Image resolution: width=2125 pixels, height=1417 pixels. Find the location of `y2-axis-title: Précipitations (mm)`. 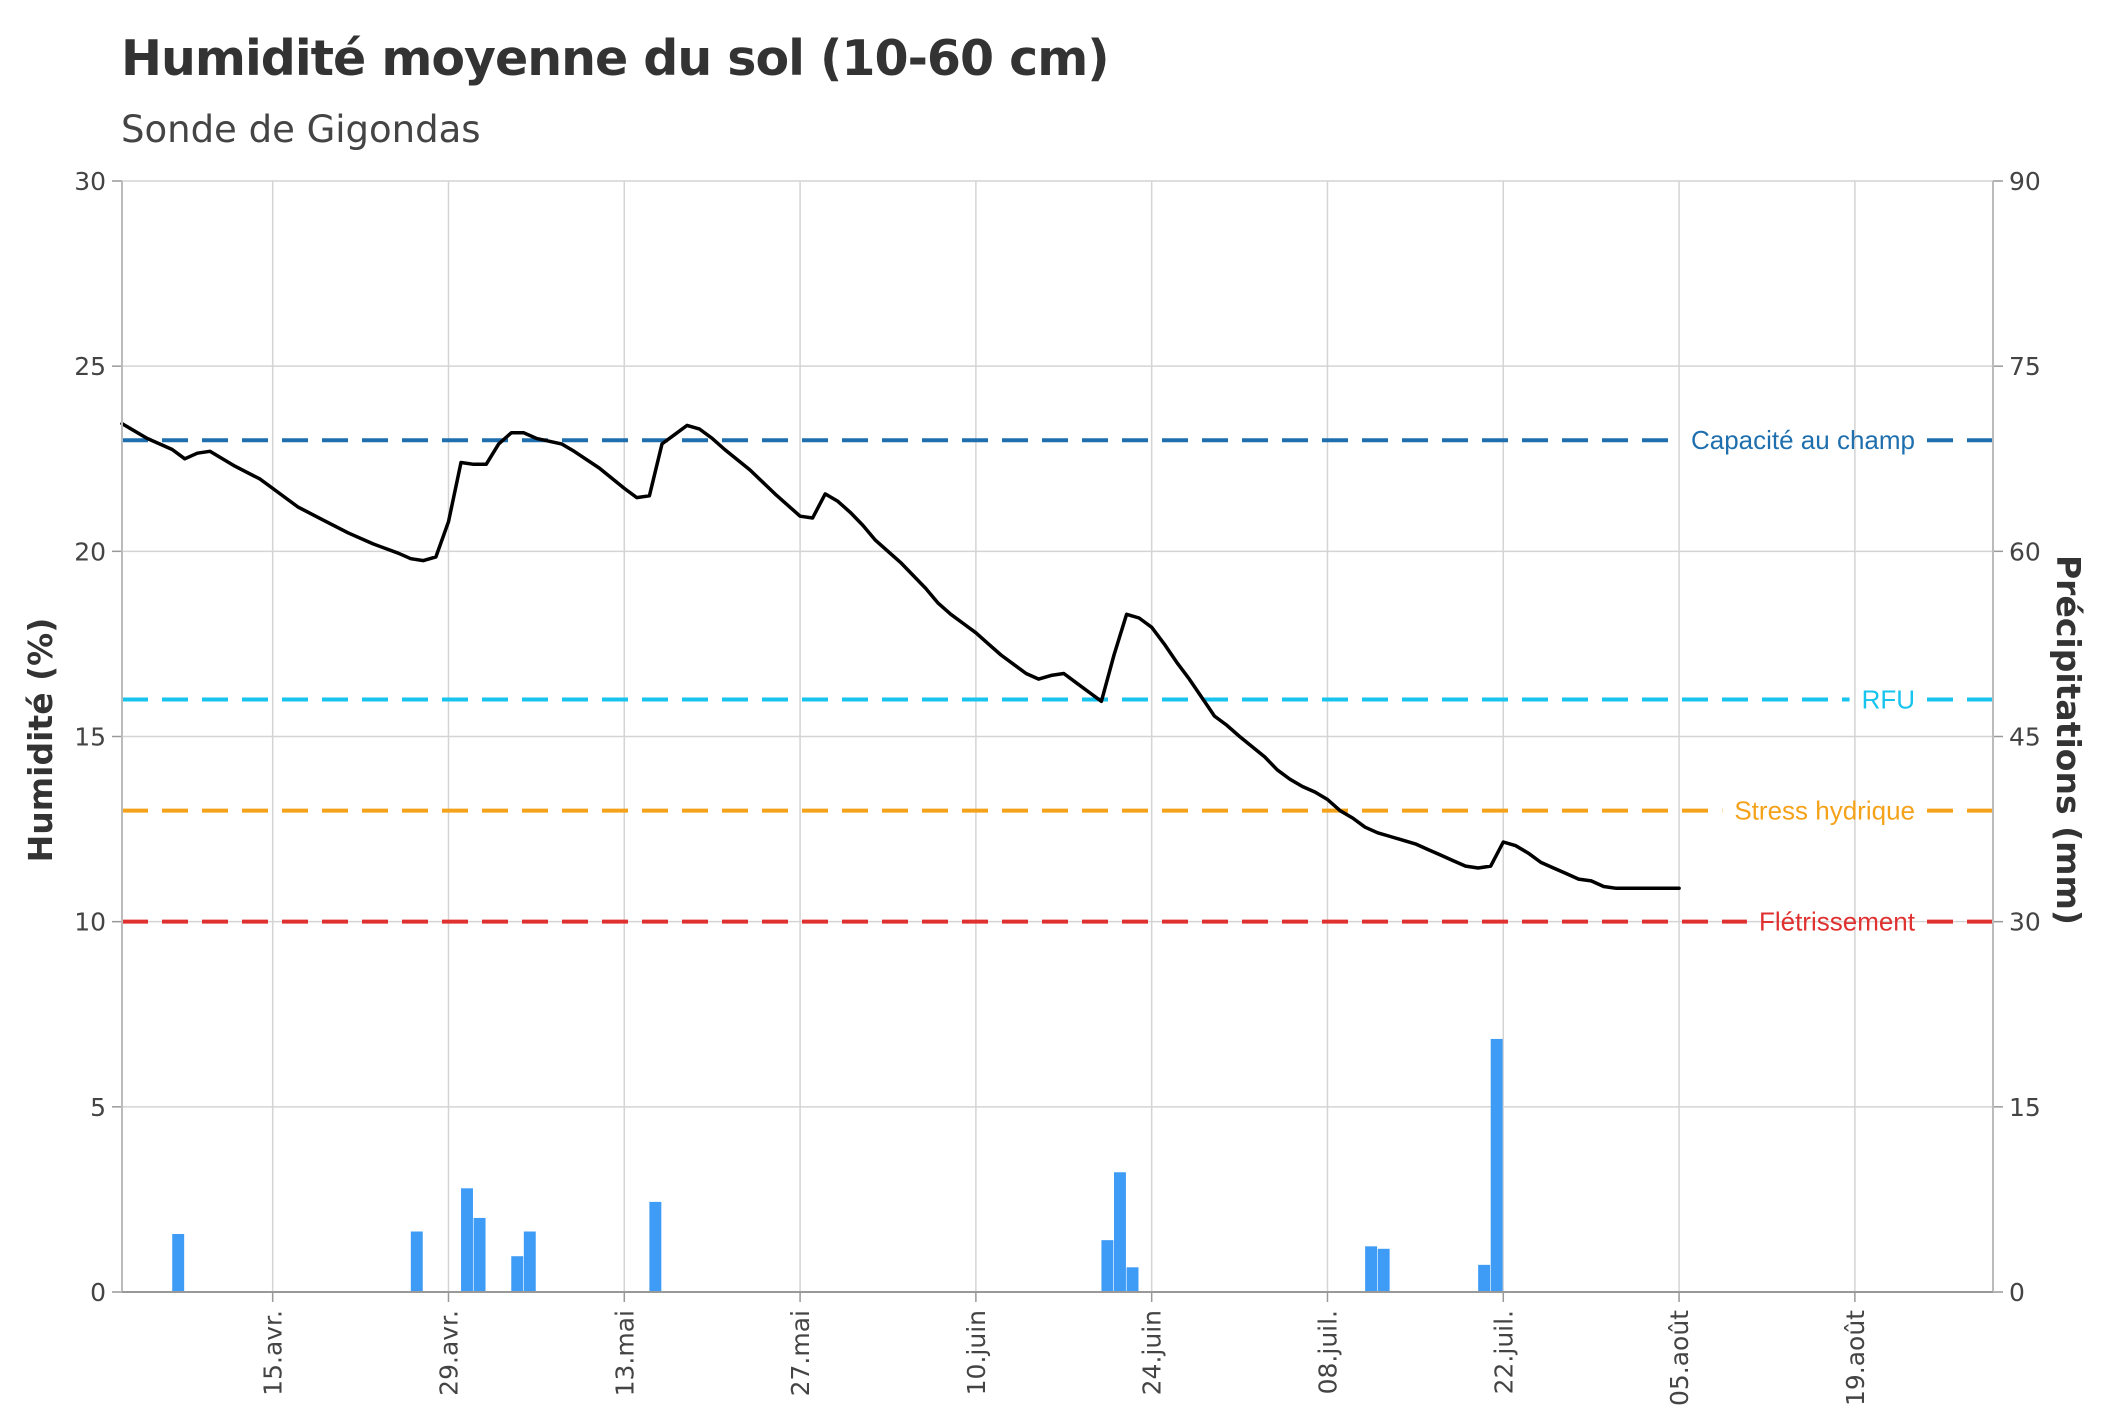

y2-axis-title: Précipitations (mm) is located at coordinates (2068, 740).